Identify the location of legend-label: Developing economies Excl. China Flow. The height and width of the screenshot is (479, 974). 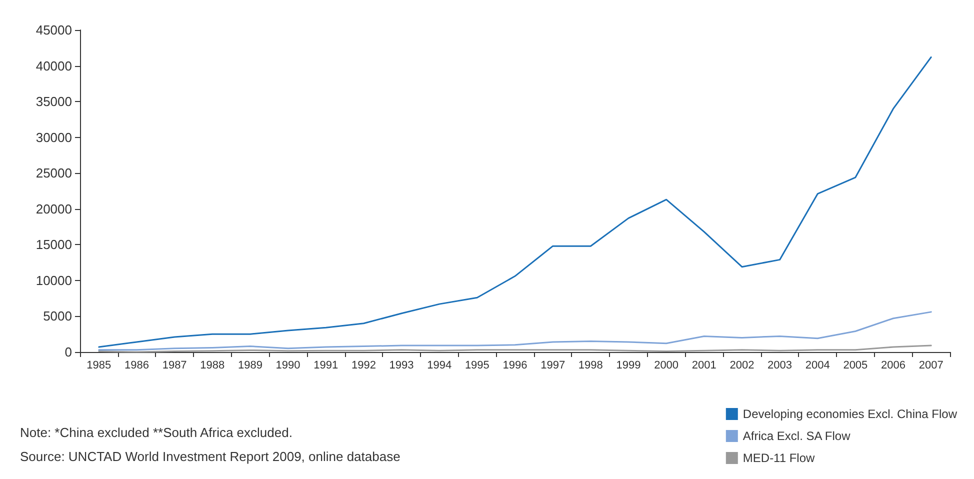
(850, 414).